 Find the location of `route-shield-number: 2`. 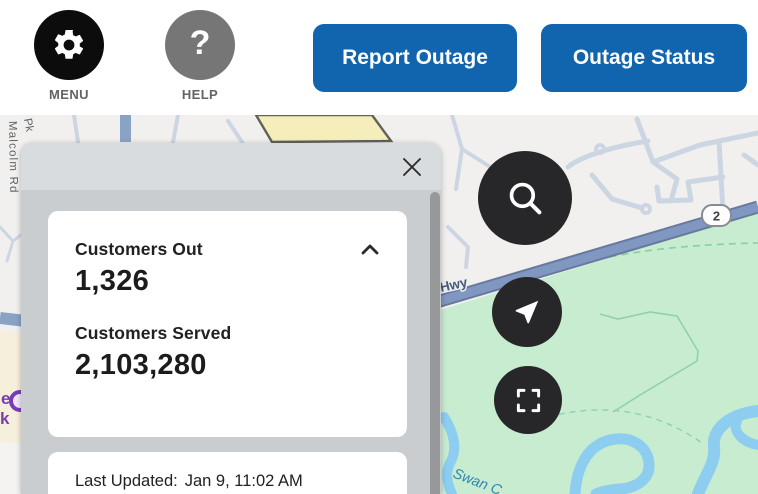

route-shield-number: 2 is located at coordinates (716, 216).